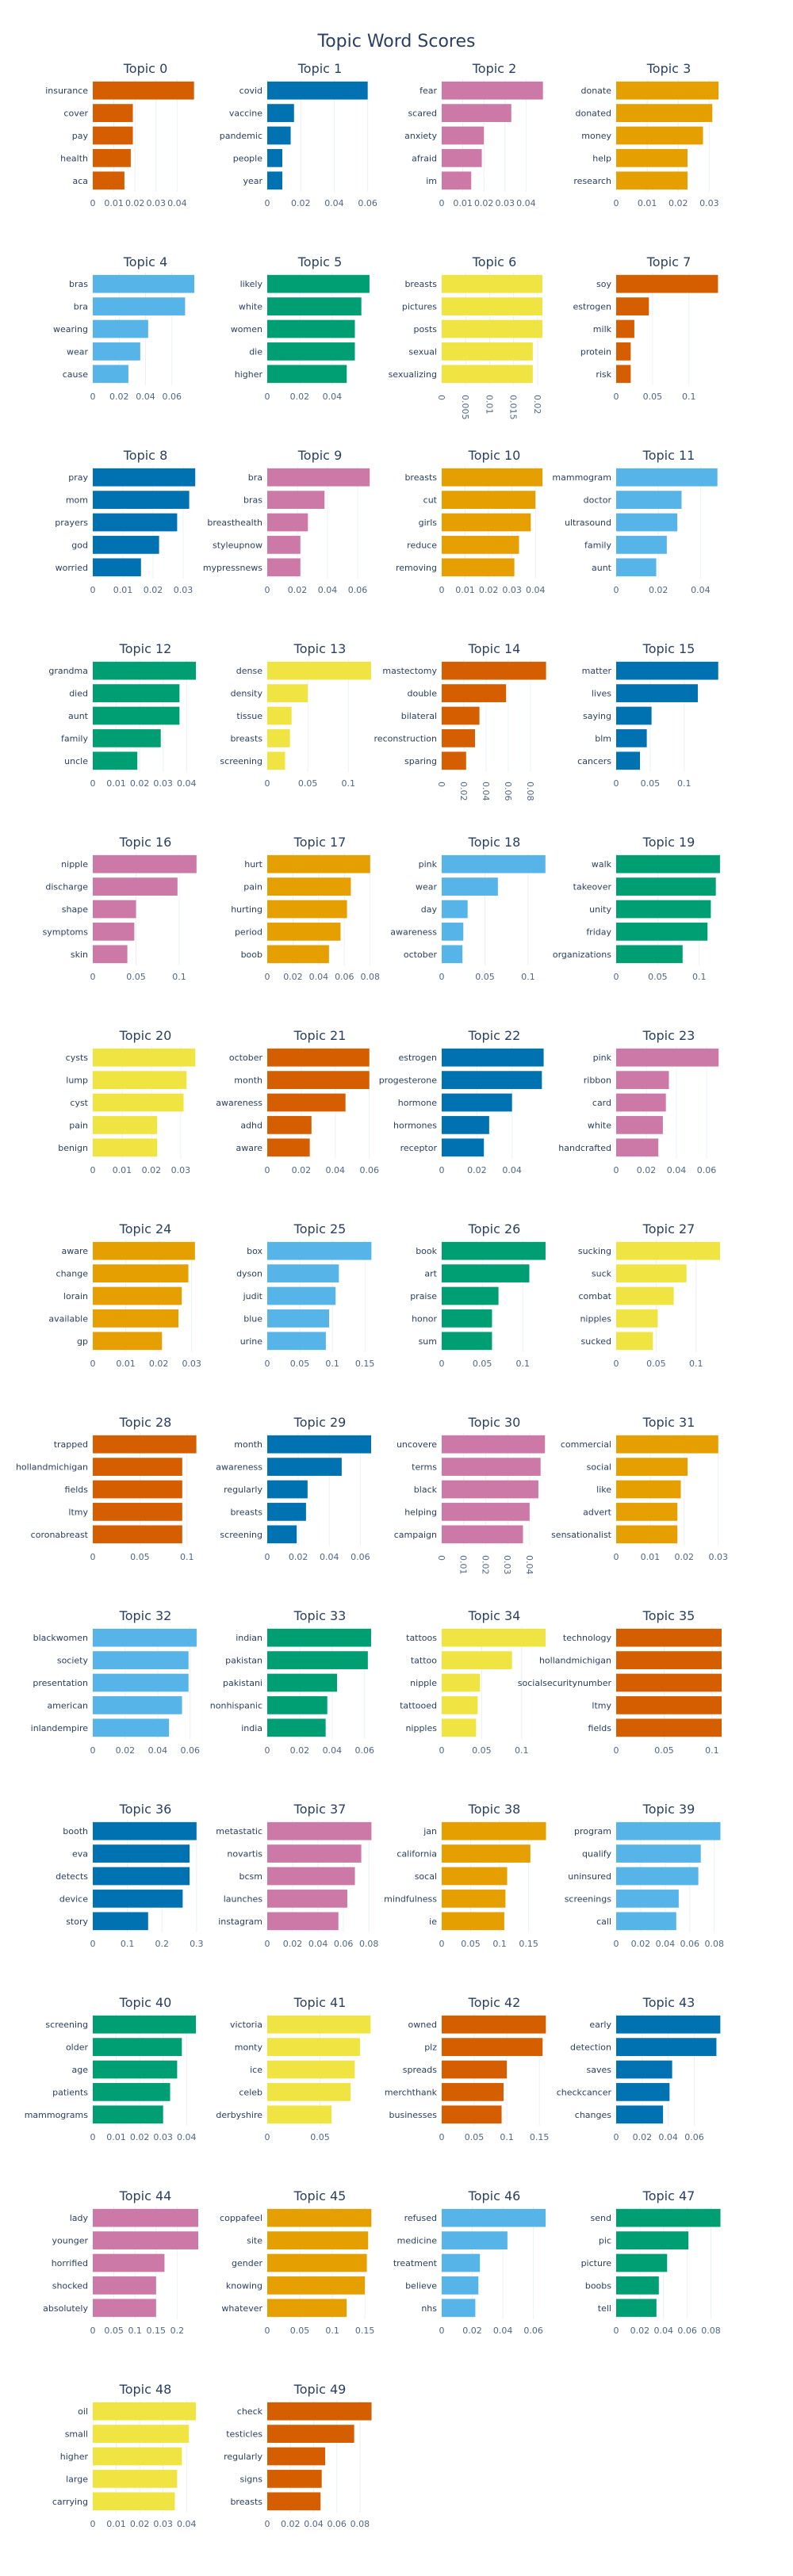 The image size is (793, 2576). What do you see at coordinates (320, 1035) in the screenshot?
I see `subplot-title: Topic 21` at bounding box center [320, 1035].